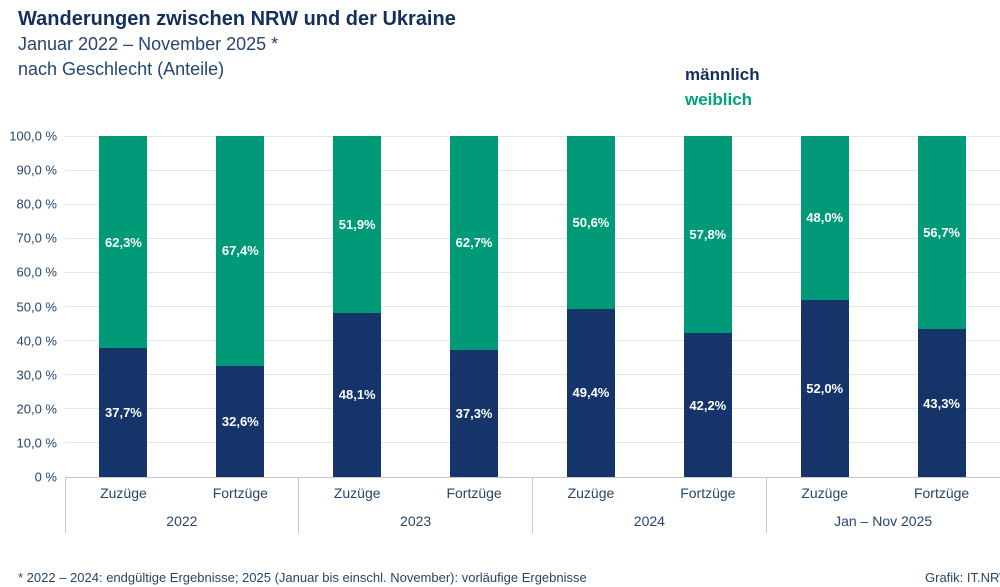 This screenshot has width=1000, height=587. I want to click on group-label: 2024, so click(649, 521).